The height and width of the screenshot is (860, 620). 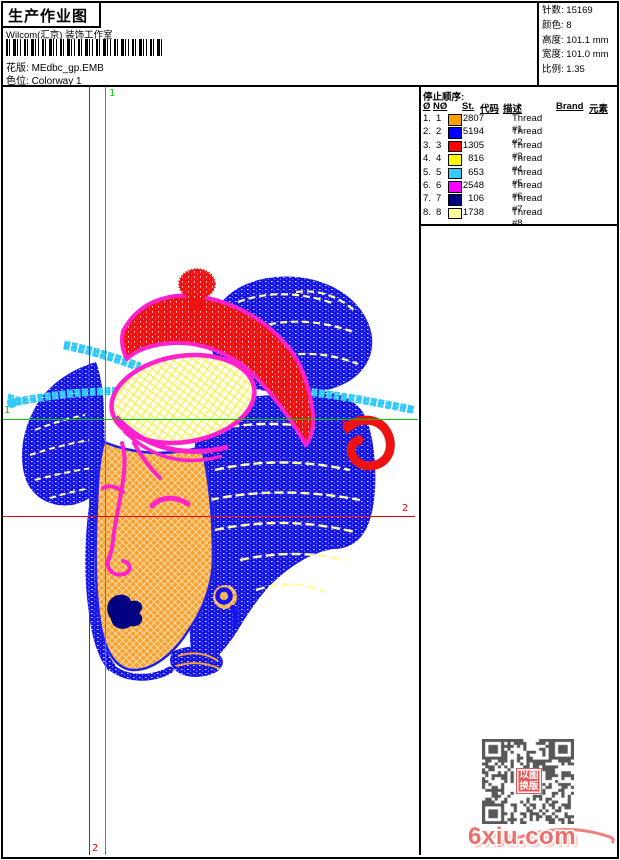 What do you see at coordinates (557, 25) in the screenshot?
I see `color-count-line: 颜色: 8` at bounding box center [557, 25].